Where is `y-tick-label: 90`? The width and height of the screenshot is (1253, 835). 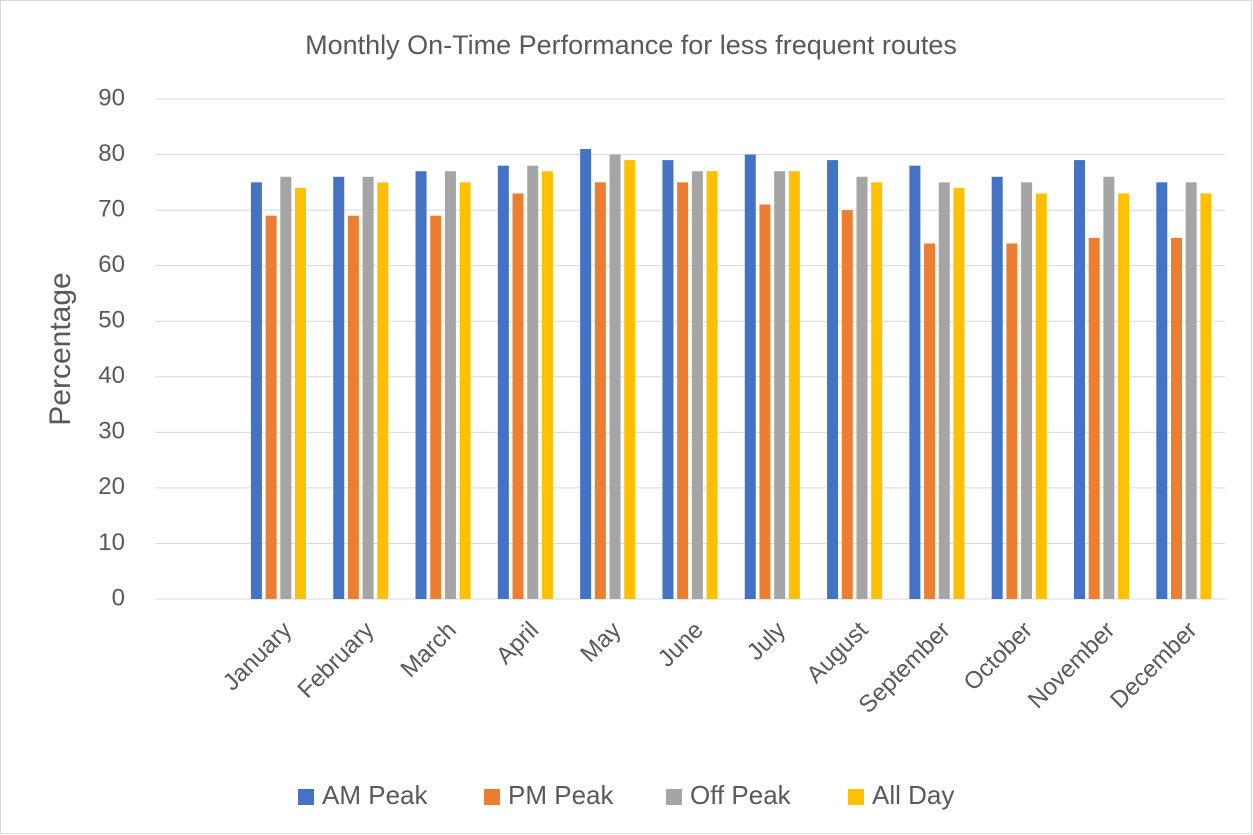
y-tick-label: 90 is located at coordinates (111, 97).